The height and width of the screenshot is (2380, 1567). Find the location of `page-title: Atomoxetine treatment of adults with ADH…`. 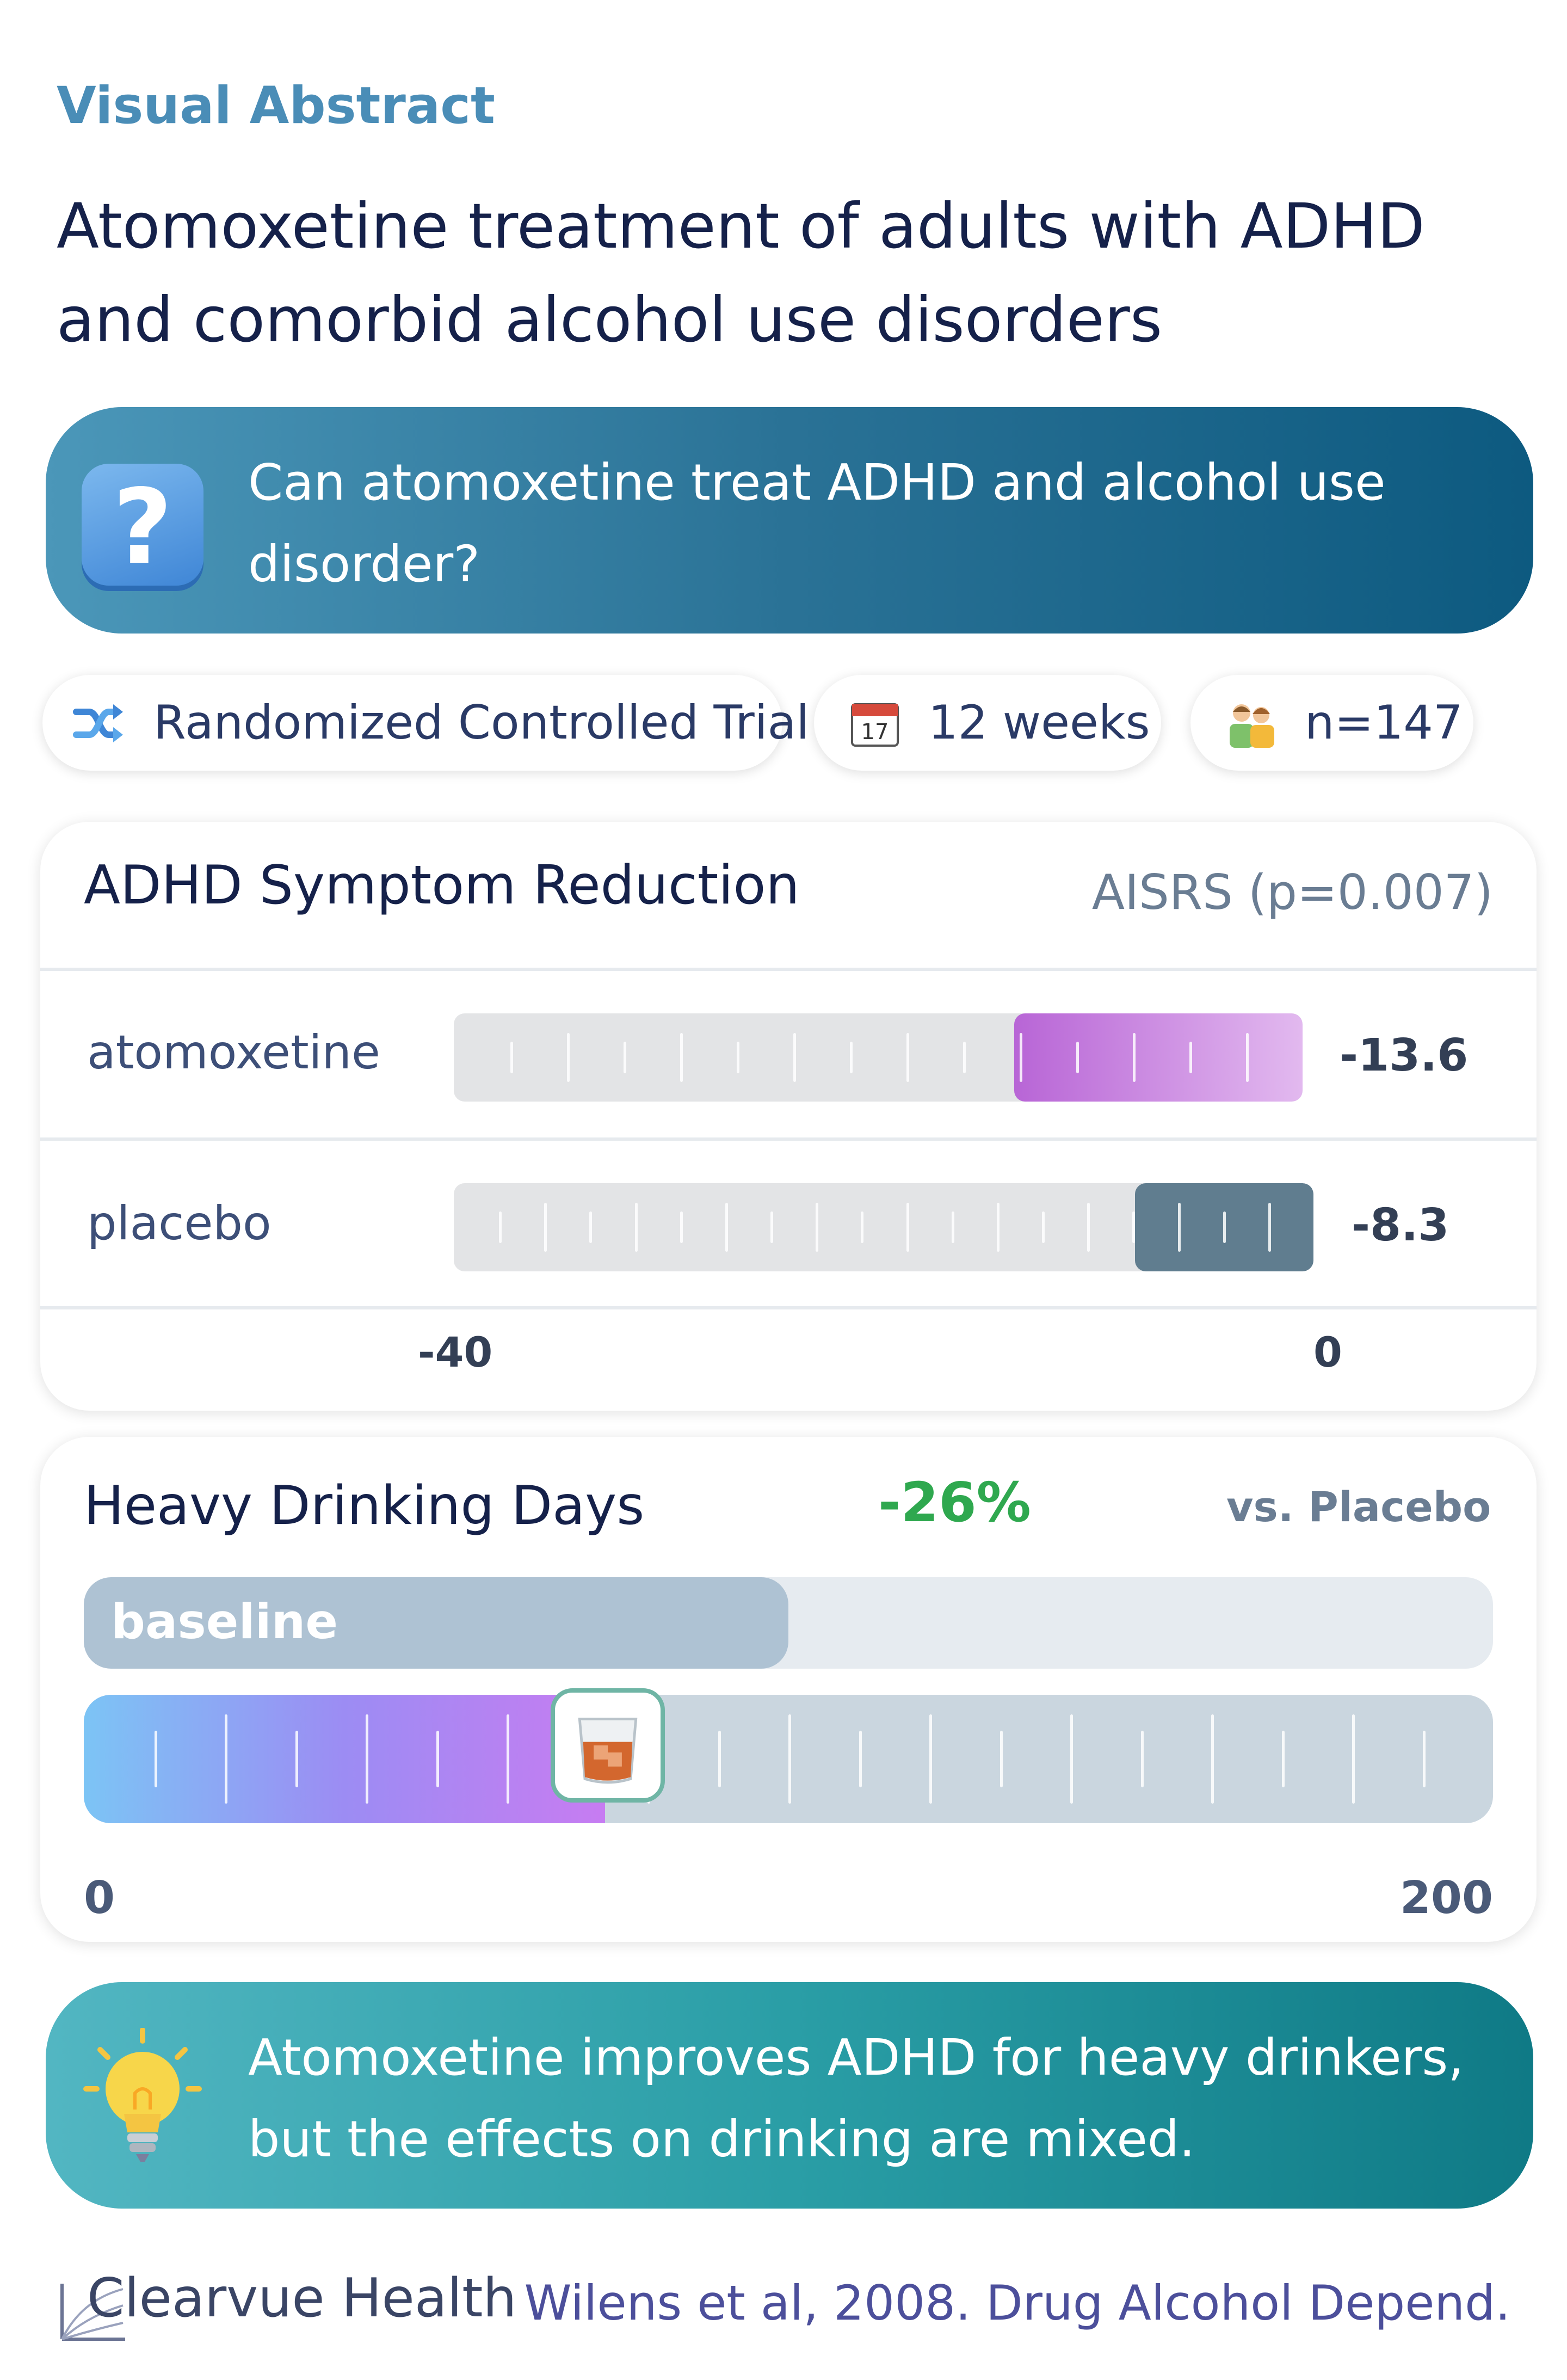

page-title: Atomoxetine treatment of adults with ADH… is located at coordinates (741, 273).